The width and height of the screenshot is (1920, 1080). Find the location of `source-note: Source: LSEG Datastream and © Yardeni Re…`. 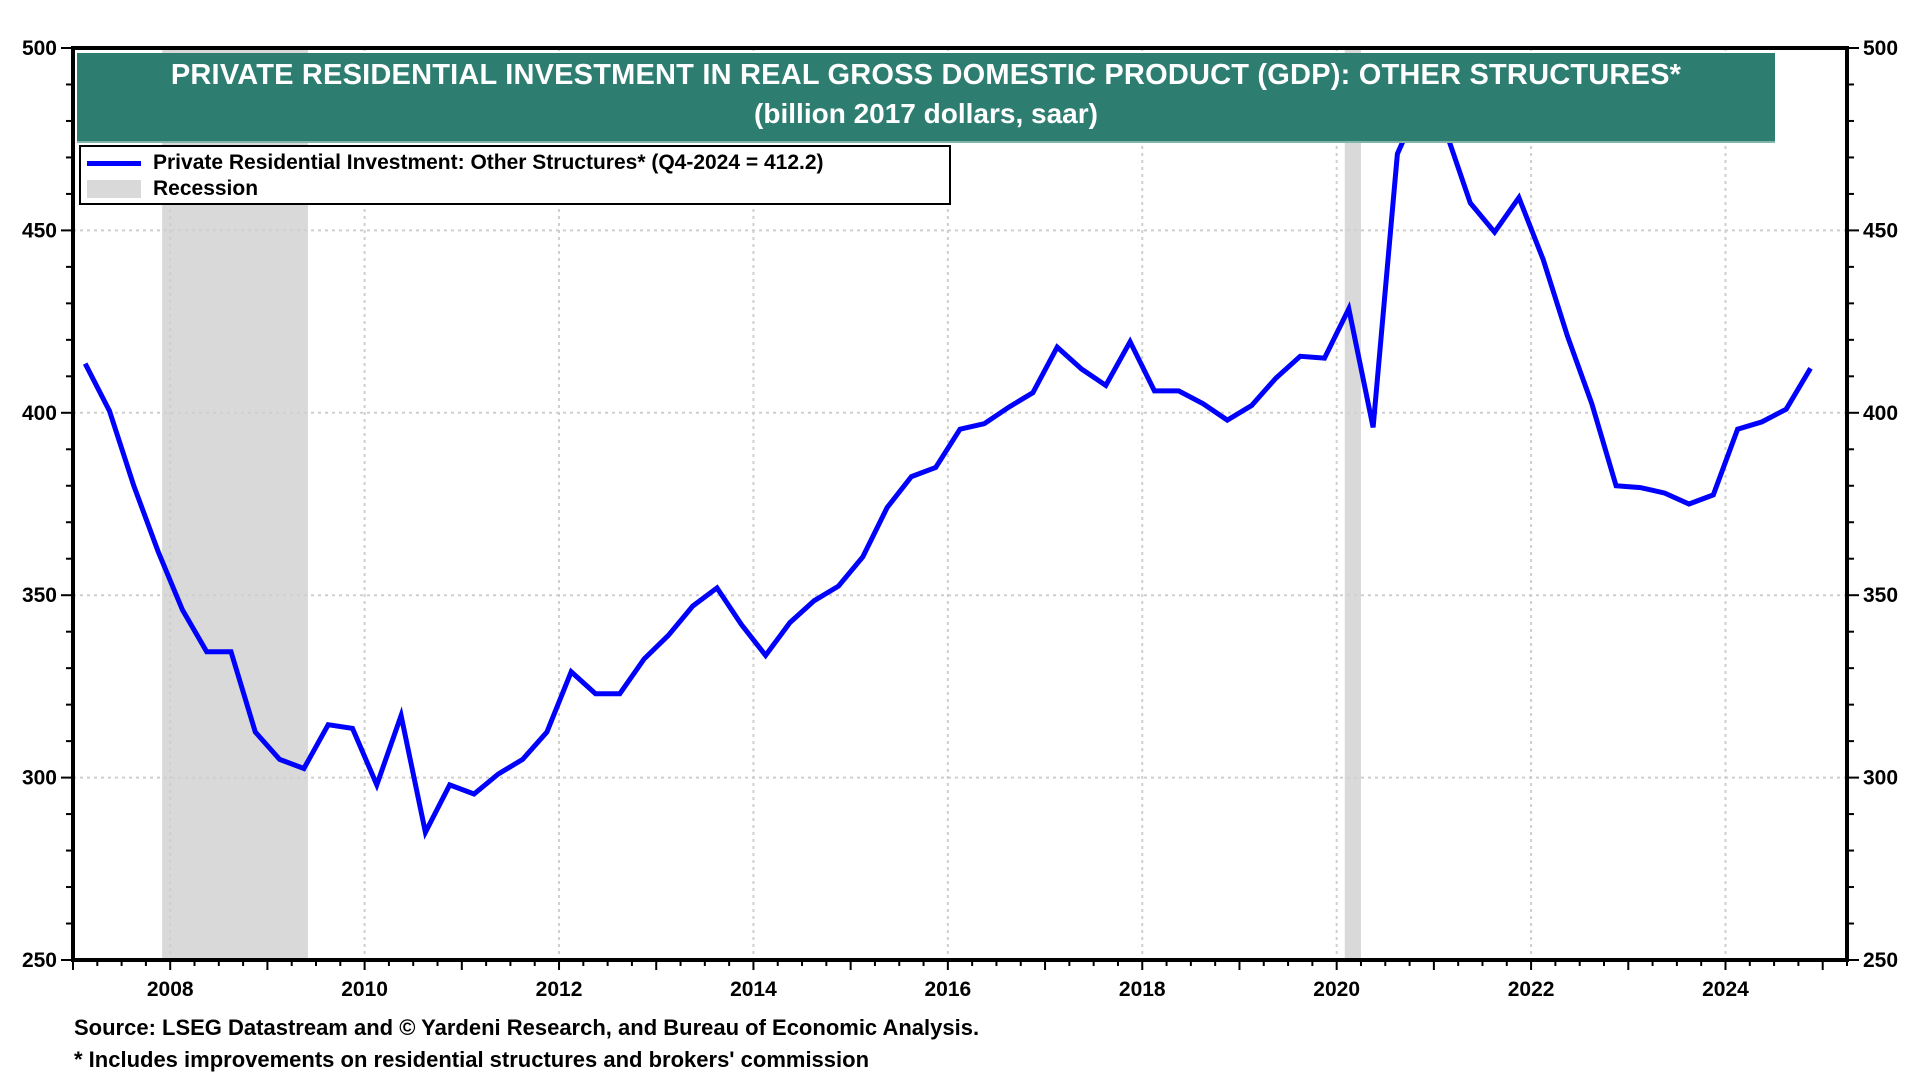

source-note: Source: LSEG Datastream and © Yardeni Re… is located at coordinates (527, 1027).